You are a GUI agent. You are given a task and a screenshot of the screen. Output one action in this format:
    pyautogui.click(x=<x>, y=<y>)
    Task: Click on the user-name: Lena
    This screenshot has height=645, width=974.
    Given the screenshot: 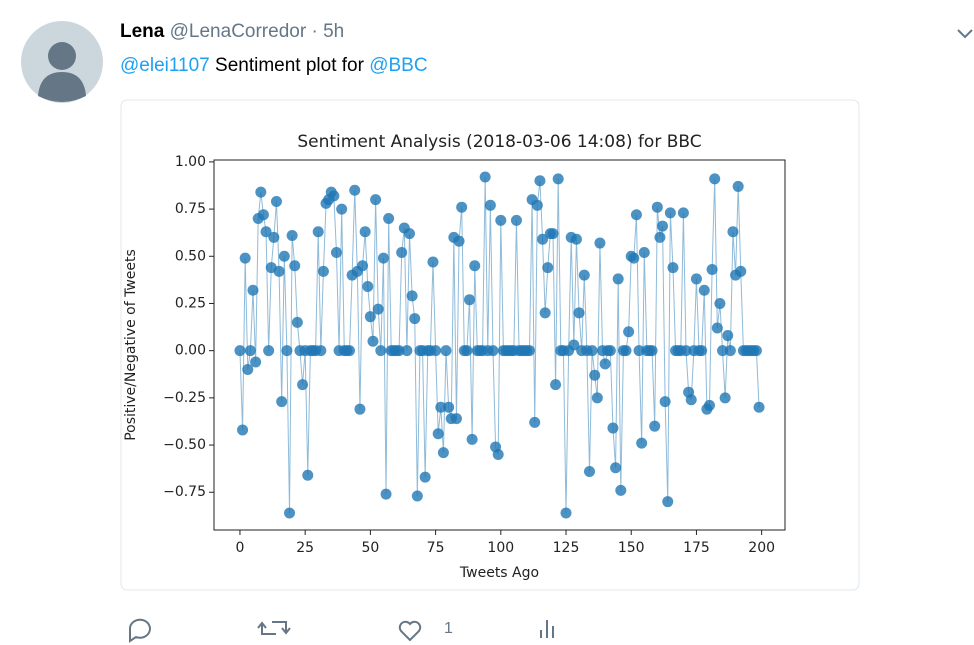 What is the action you would take?
    pyautogui.click(x=142, y=31)
    